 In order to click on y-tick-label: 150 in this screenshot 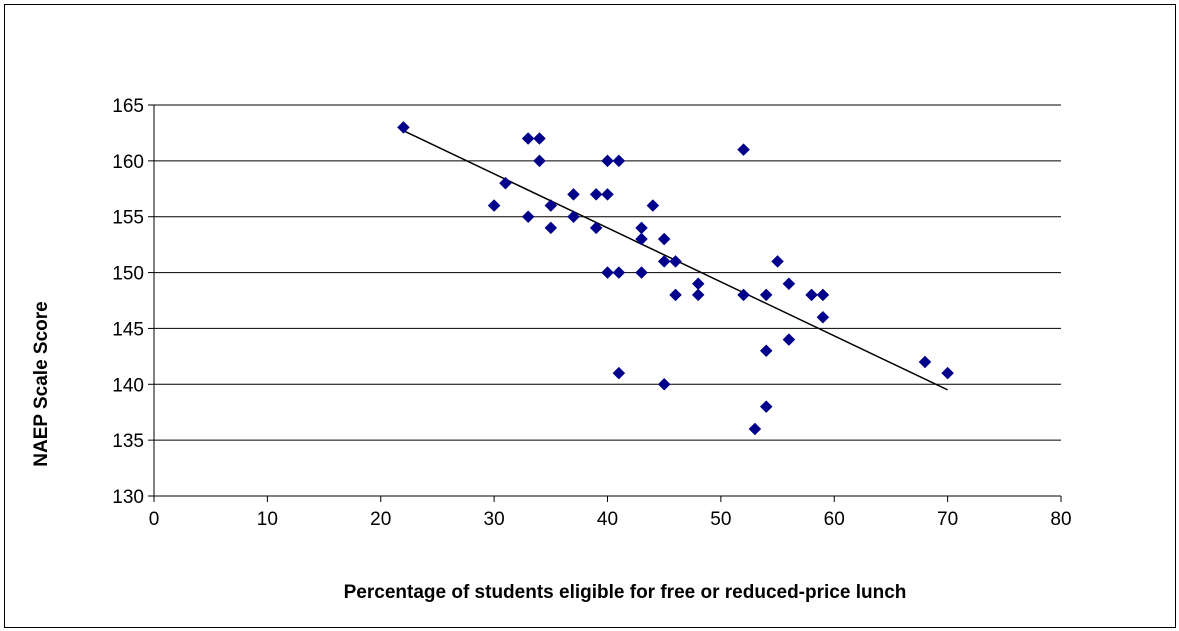, I will do `click(128, 274)`.